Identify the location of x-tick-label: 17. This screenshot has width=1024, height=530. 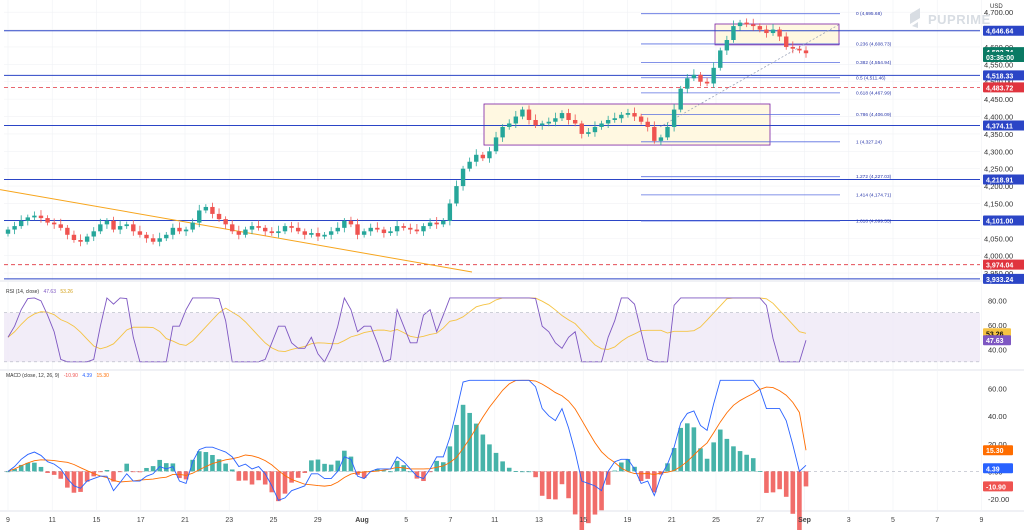
(141, 520).